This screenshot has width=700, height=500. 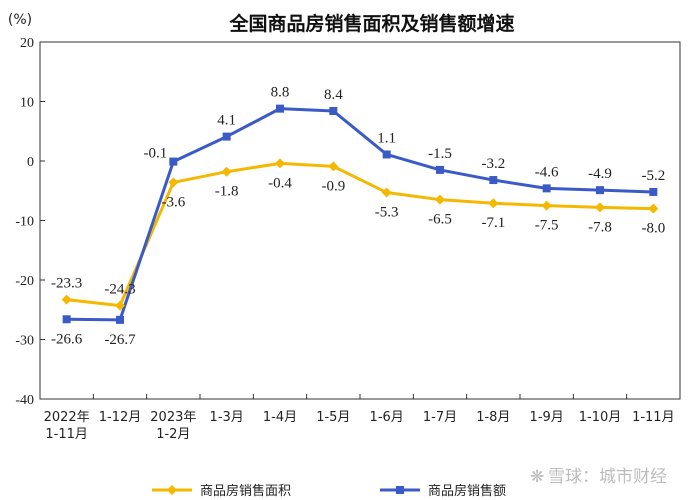 I want to click on legend-label: 商品房销售面积, so click(x=245, y=491).